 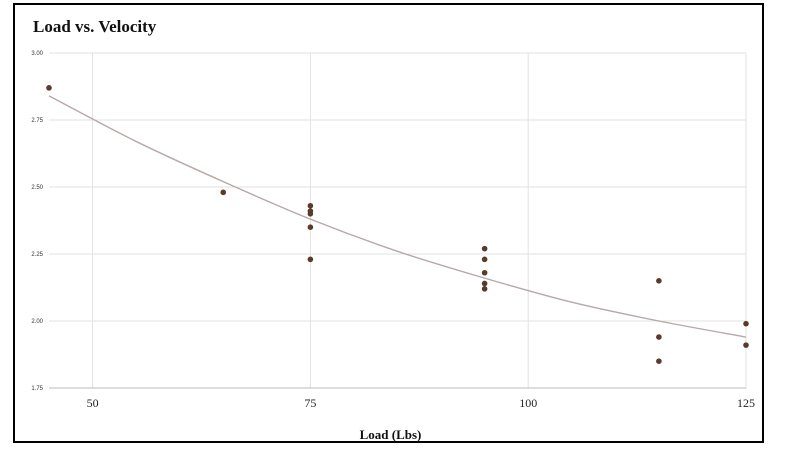 I want to click on x-tick-label: 50, so click(x=93, y=403).